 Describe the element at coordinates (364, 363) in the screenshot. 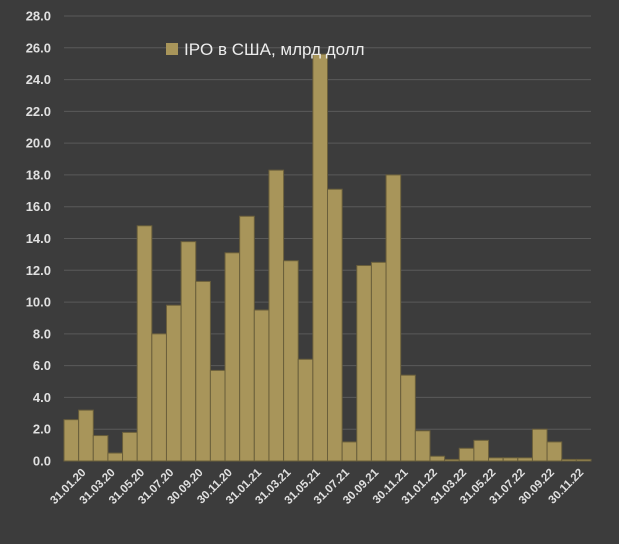

I see `bar-30.09.21` at that location.